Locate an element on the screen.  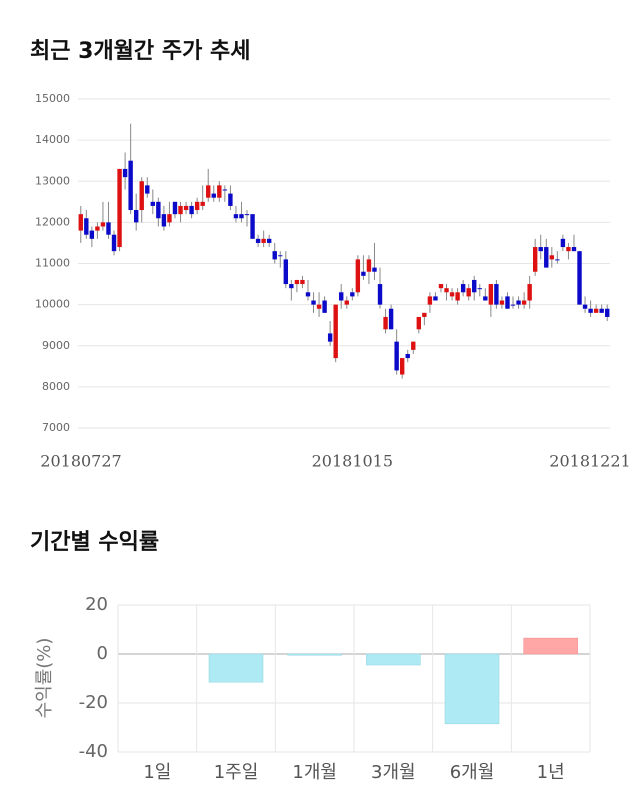
x-tick-label: 1년 is located at coordinates (551, 772).